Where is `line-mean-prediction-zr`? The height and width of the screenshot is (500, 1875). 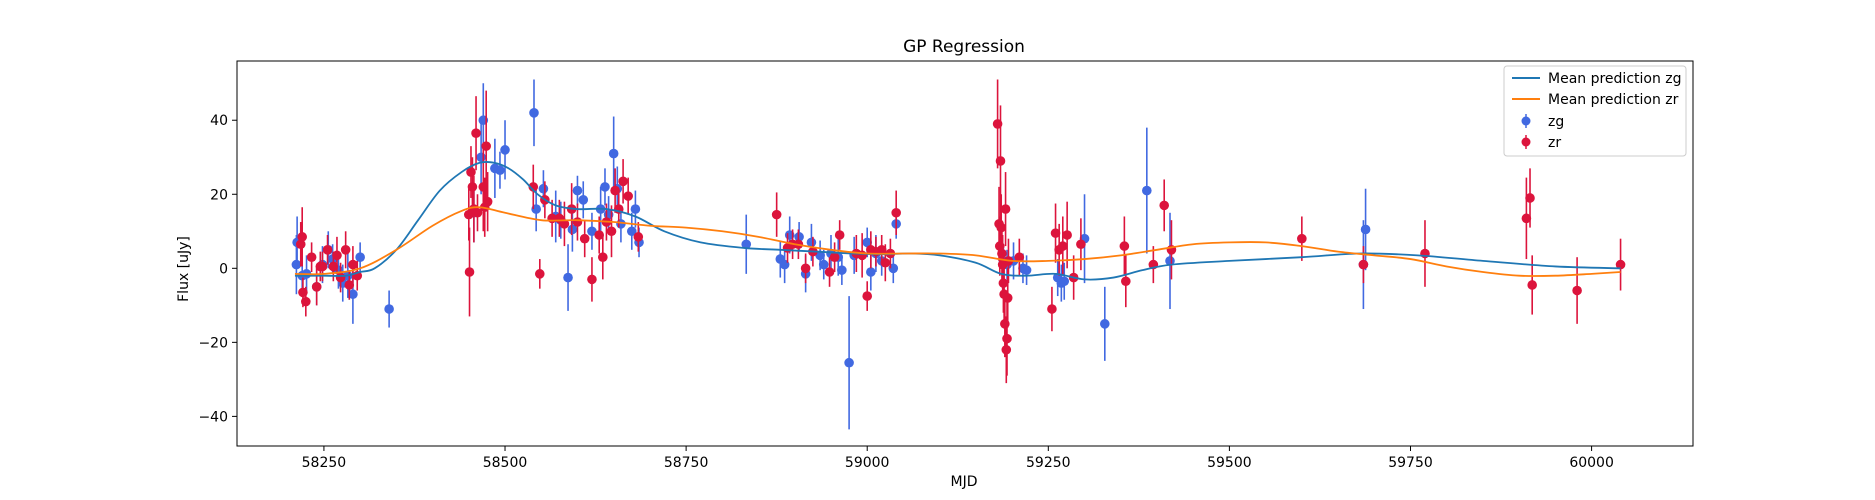 line-mean-prediction-zr is located at coordinates (958, 241).